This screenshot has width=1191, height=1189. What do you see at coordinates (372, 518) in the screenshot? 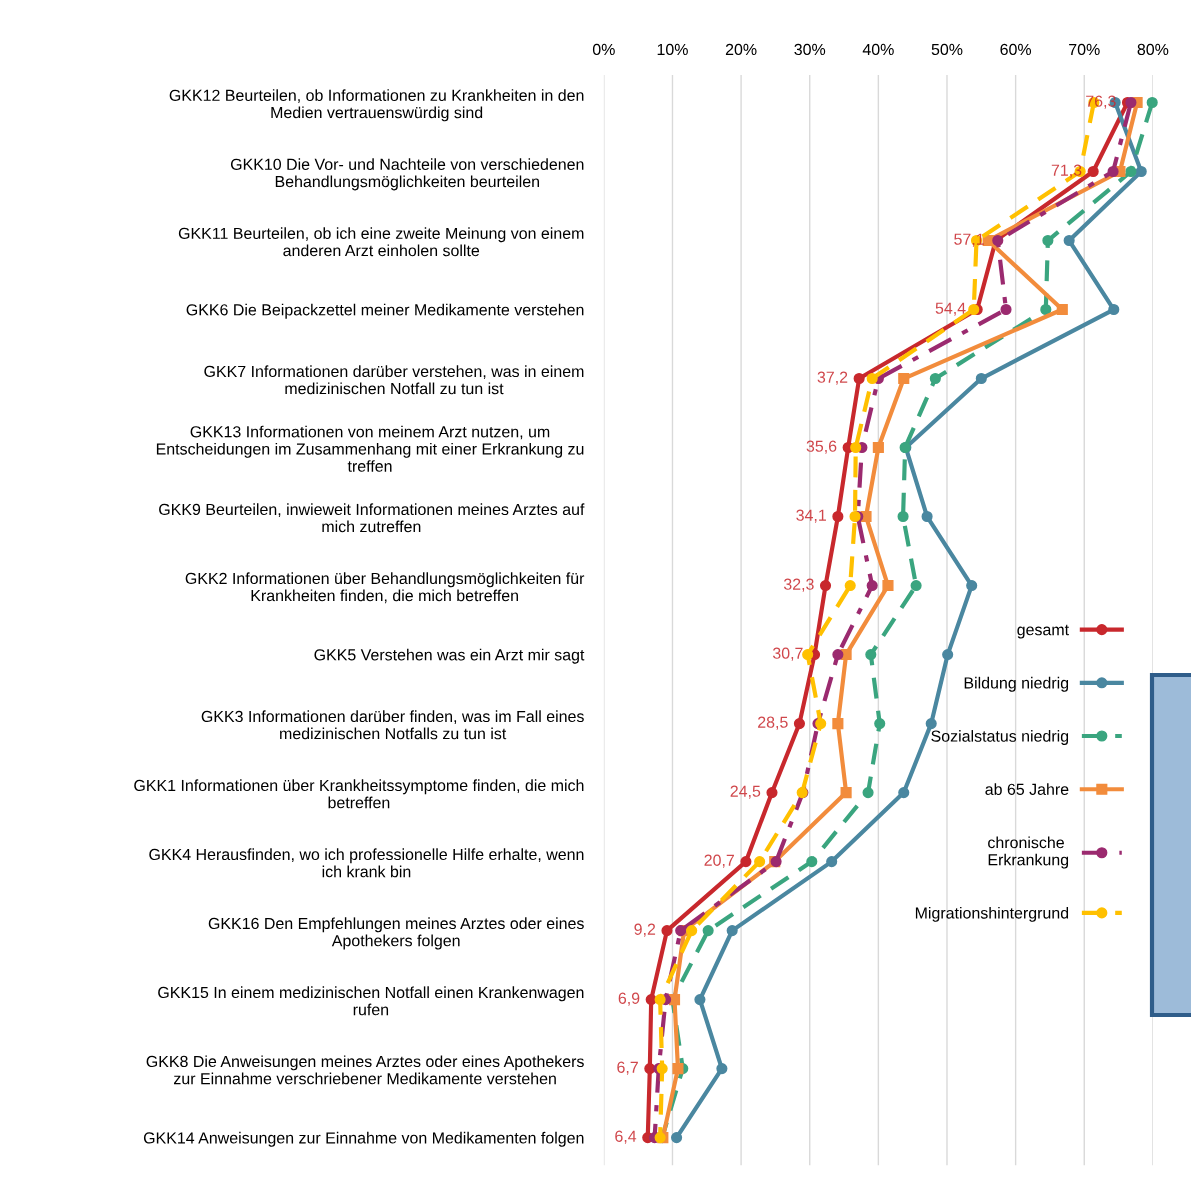
I see `y-tick-label: GKK9 Beurteilen, inwieweit Informationen meines Arztes auf mich zutreffen` at bounding box center [372, 518].